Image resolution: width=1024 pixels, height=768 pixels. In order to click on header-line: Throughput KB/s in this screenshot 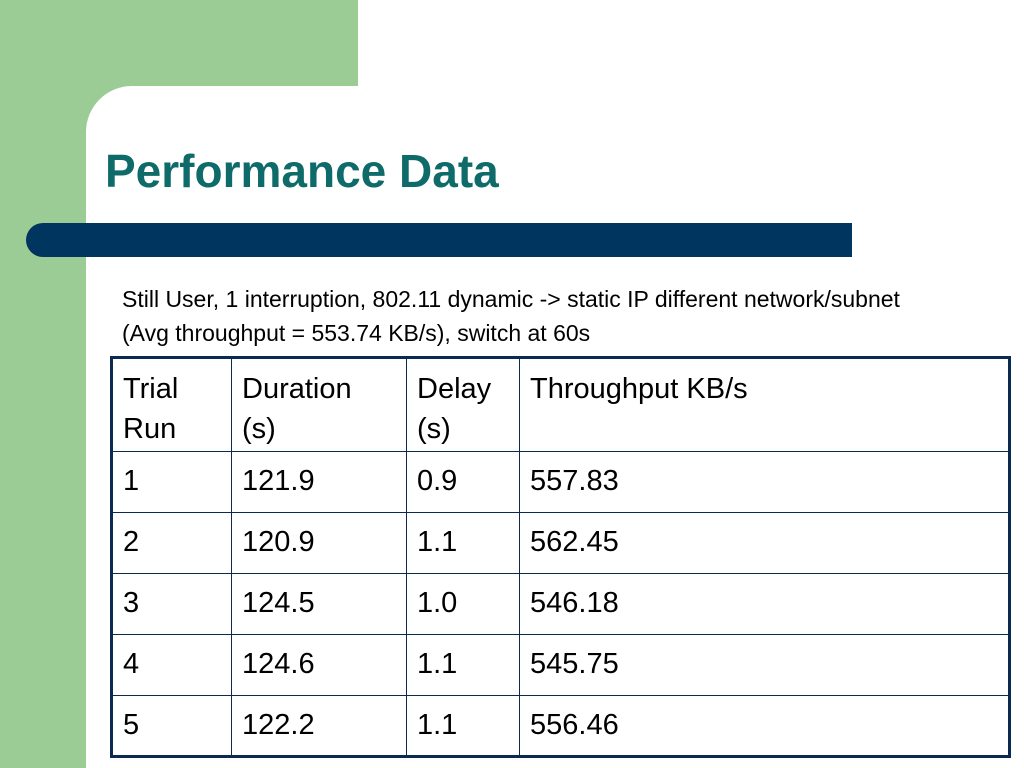, I will do `click(639, 389)`.